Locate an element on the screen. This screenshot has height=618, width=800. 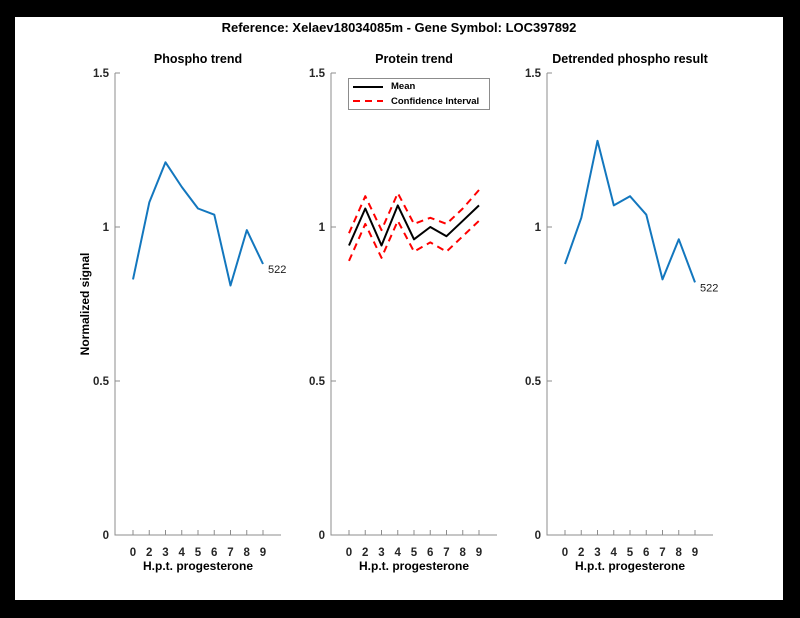
legend-label-mean: Mean is located at coordinates (403, 87).